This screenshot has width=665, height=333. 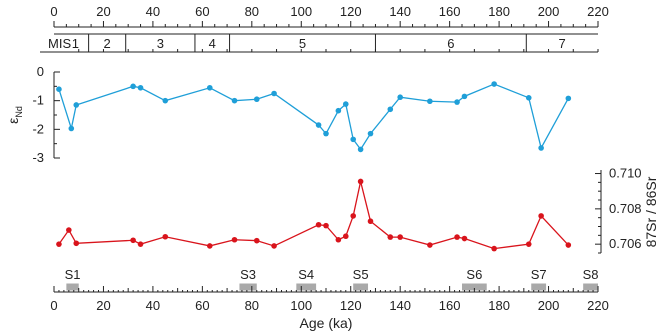 What do you see at coordinates (75, 43) in the screenshot?
I see `mis-stage-label: 1` at bounding box center [75, 43].